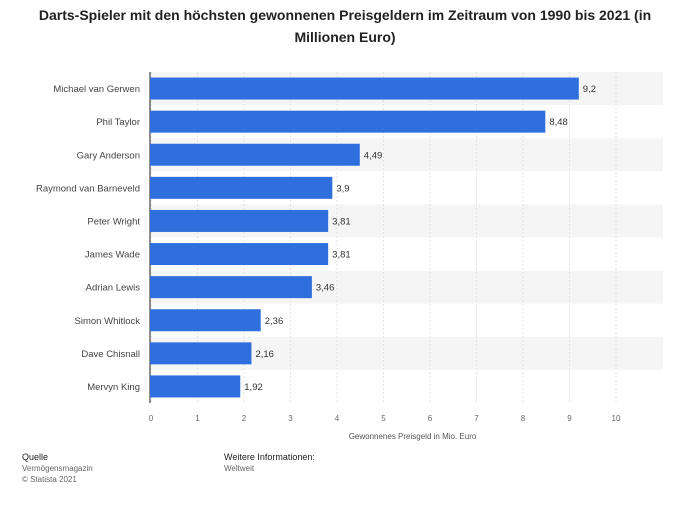 Image resolution: width=690 pixels, height=512 pixels. Describe the element at coordinates (108, 155) in the screenshot. I see `category-label: Gary Anderson` at that location.